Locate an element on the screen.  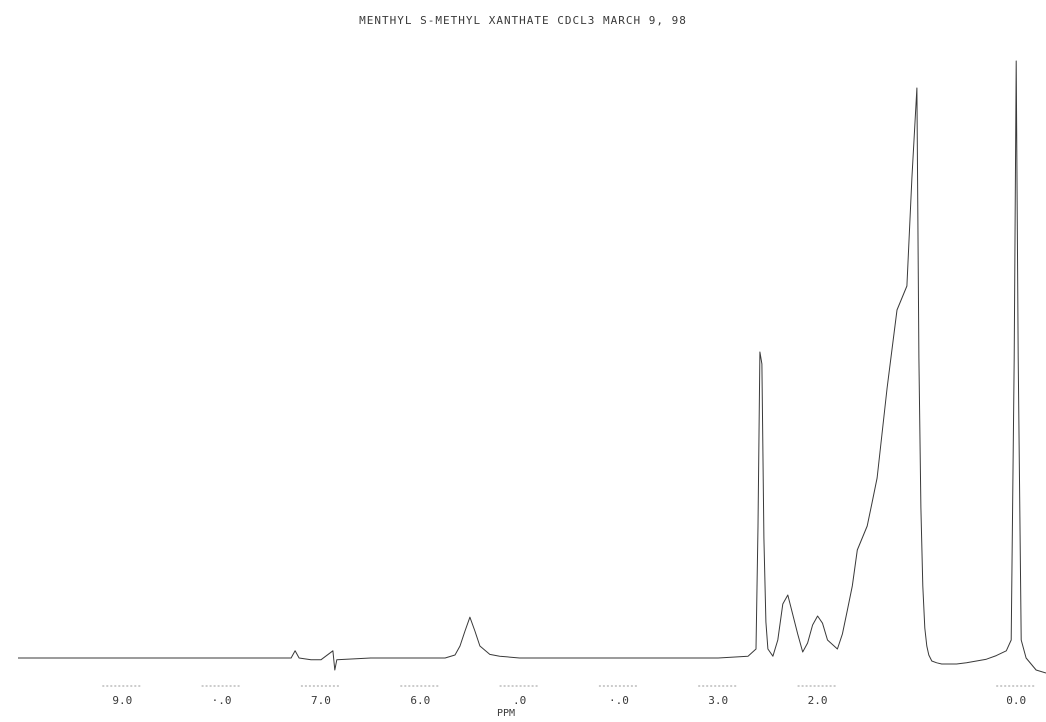
tick-label: 3.0 is located at coordinates (718, 700).